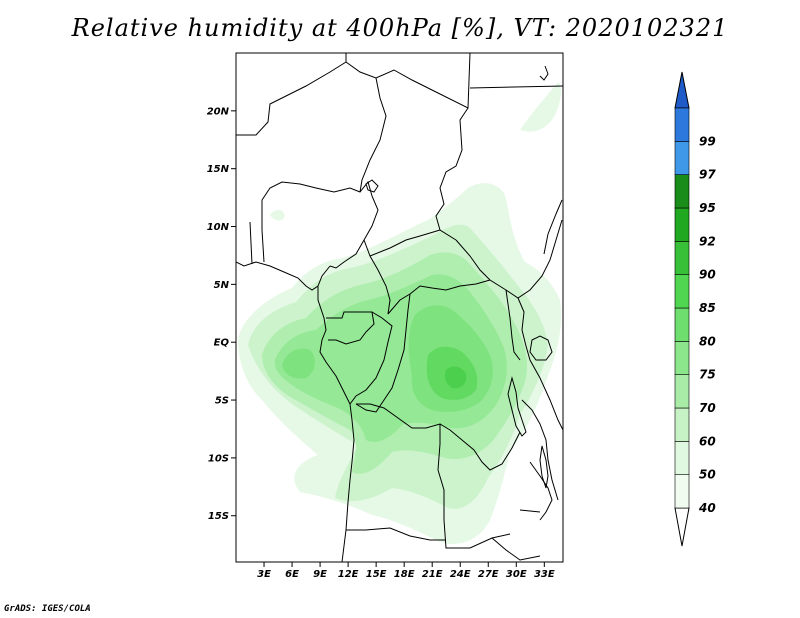  What do you see at coordinates (218, 169) in the screenshot?
I see `lat-tick-label: 15N` at bounding box center [218, 169].